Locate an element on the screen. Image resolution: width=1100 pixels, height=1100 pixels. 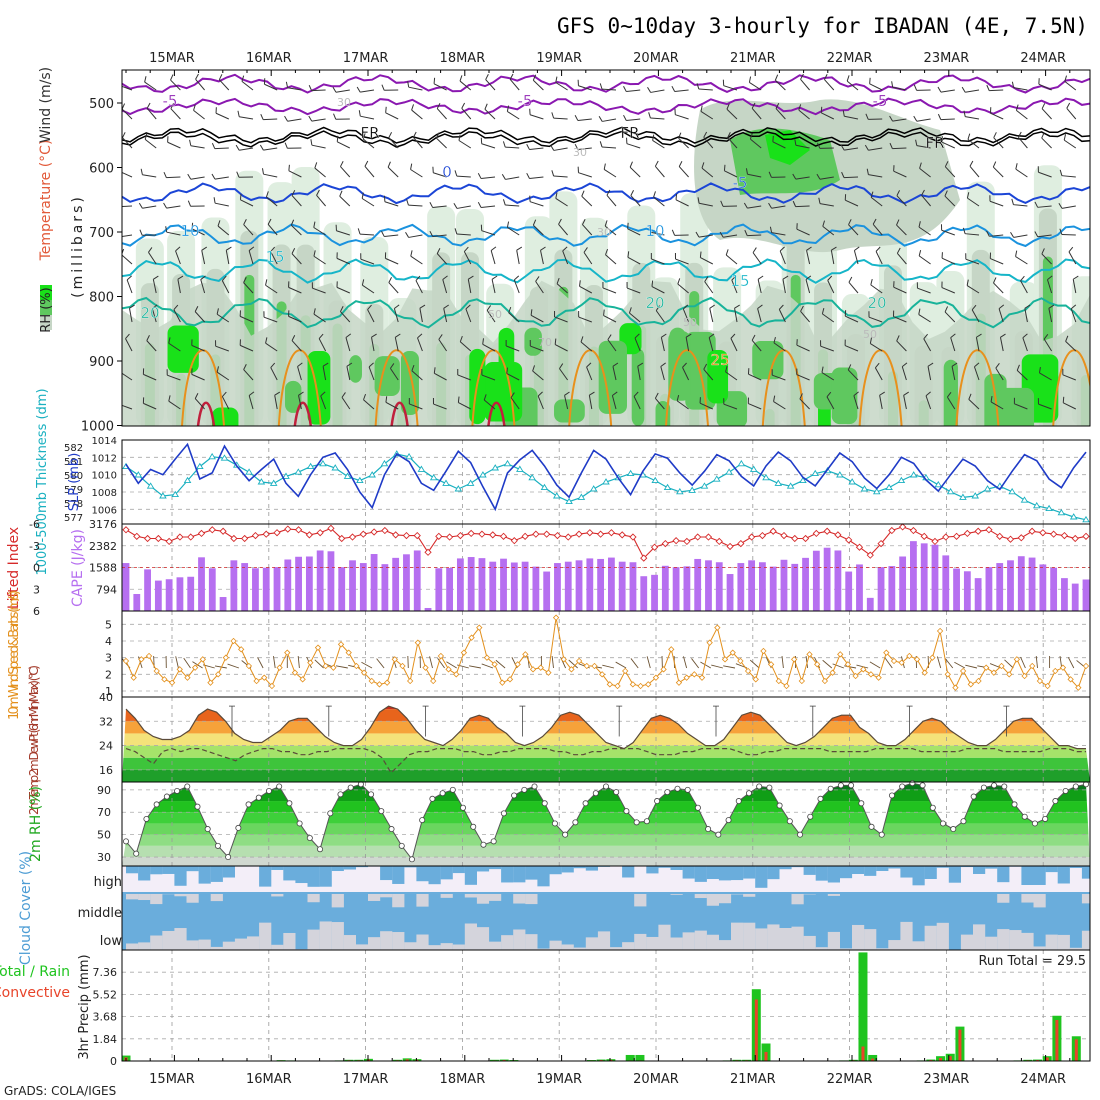
rh-tick: 90 is located at coordinates (104, 790).